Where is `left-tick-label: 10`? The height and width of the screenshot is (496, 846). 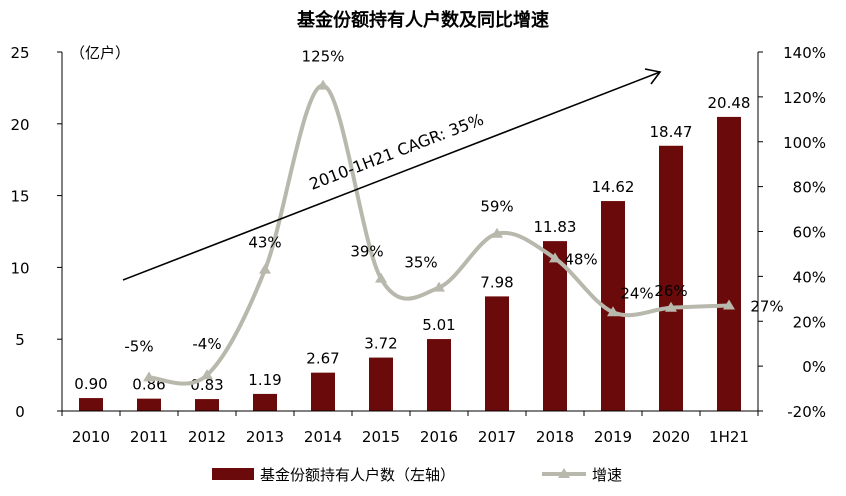
left-tick-label: 10 is located at coordinates (19, 268).